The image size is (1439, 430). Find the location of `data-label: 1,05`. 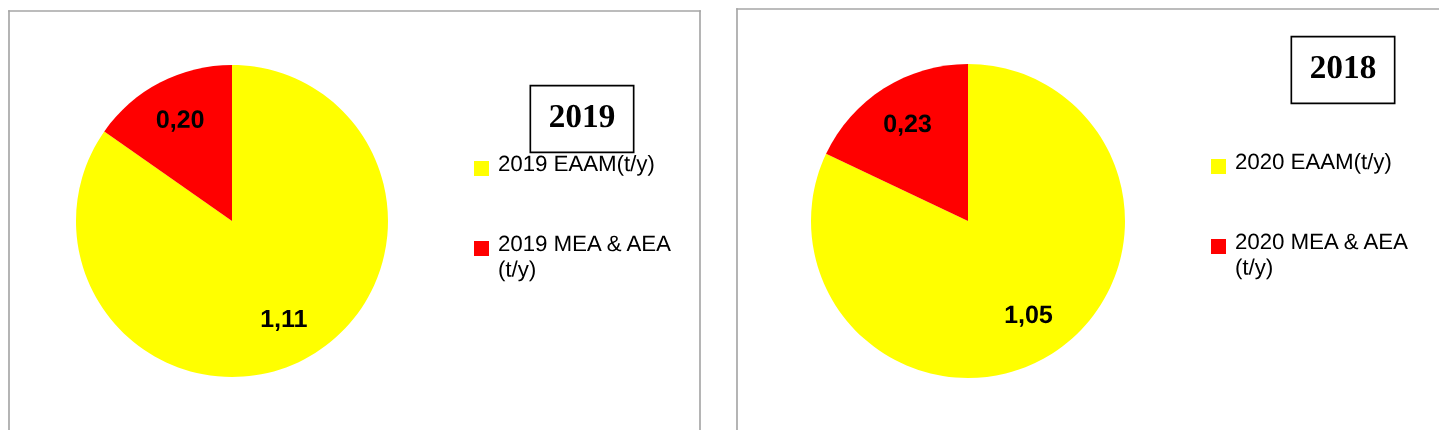

data-label: 1,05 is located at coordinates (1029, 316).